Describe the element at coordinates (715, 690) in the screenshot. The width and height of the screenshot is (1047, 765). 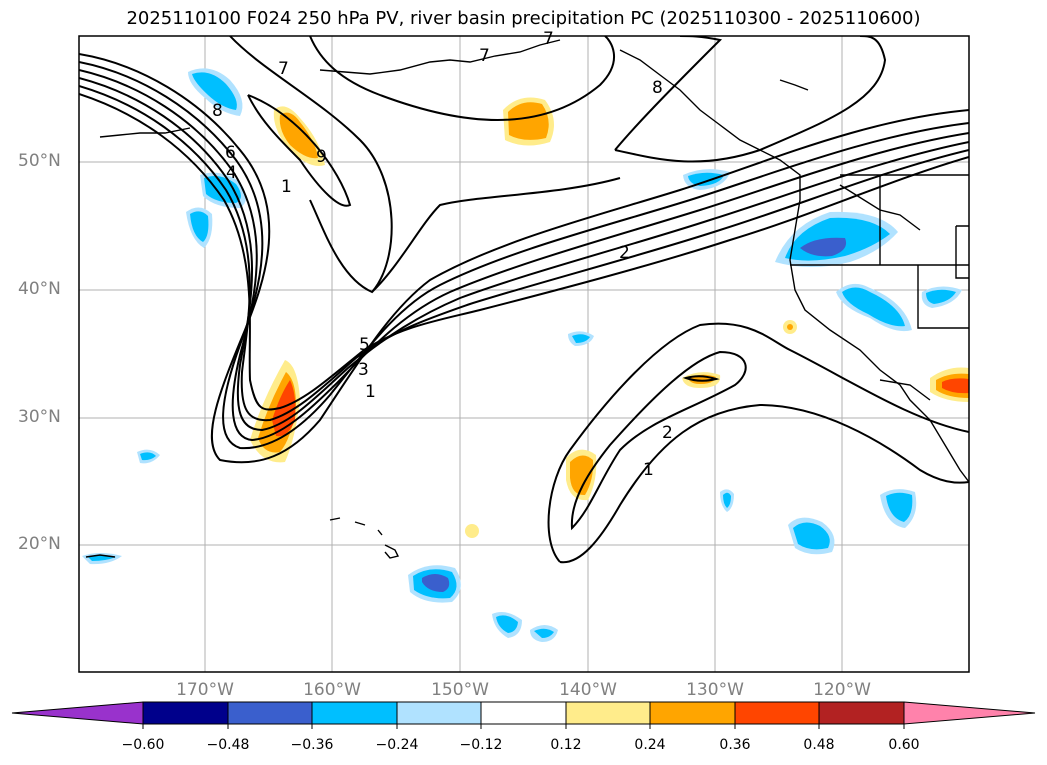
I see `lon-label: 130°W` at that location.